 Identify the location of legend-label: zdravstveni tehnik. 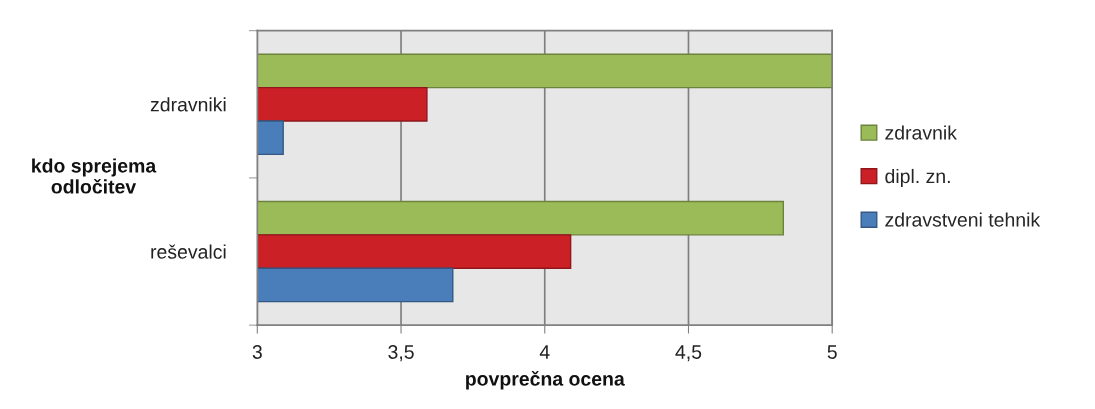
(963, 219).